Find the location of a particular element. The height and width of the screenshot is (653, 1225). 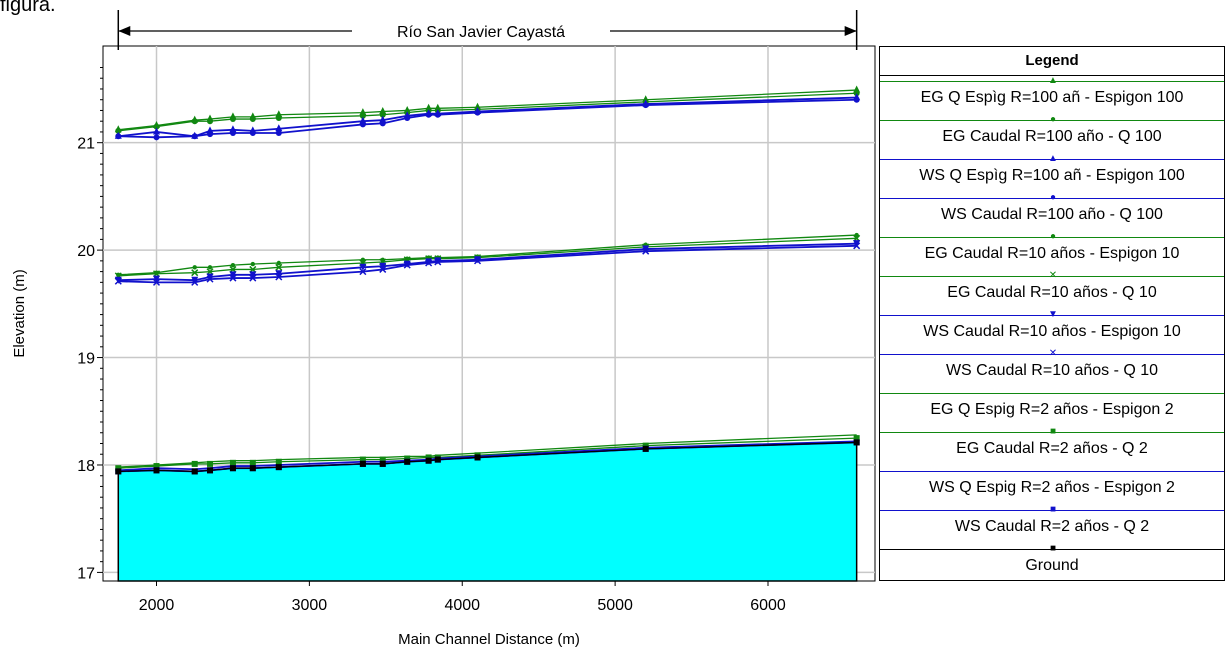

y-tick-label: 19 is located at coordinates (86, 359).